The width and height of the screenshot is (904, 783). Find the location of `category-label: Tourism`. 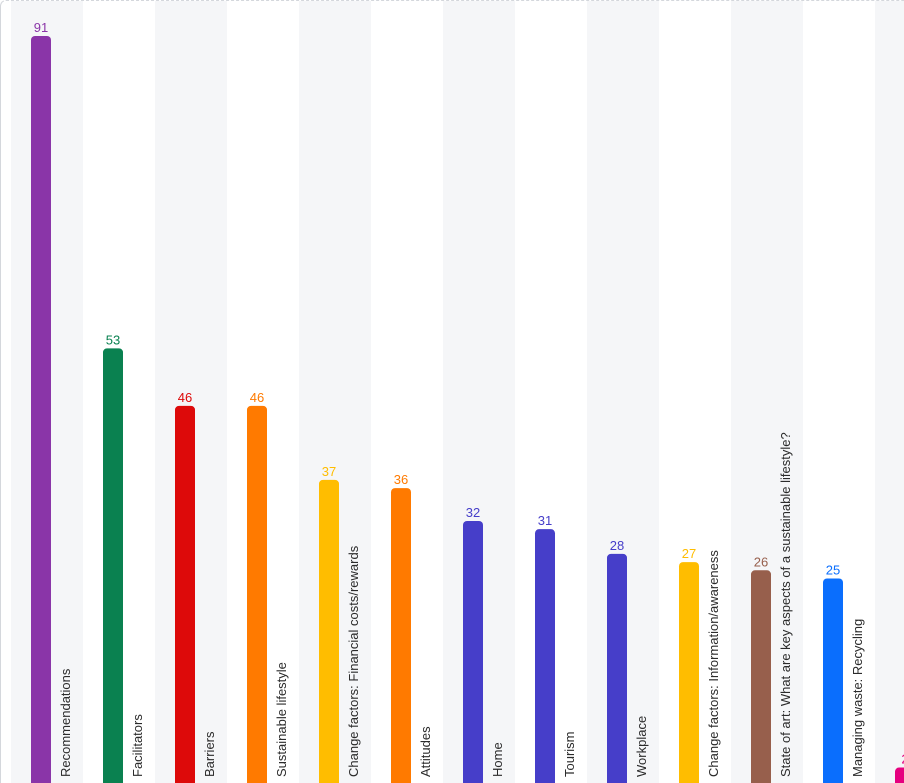

category-label: Tourism is located at coordinates (569, 754).